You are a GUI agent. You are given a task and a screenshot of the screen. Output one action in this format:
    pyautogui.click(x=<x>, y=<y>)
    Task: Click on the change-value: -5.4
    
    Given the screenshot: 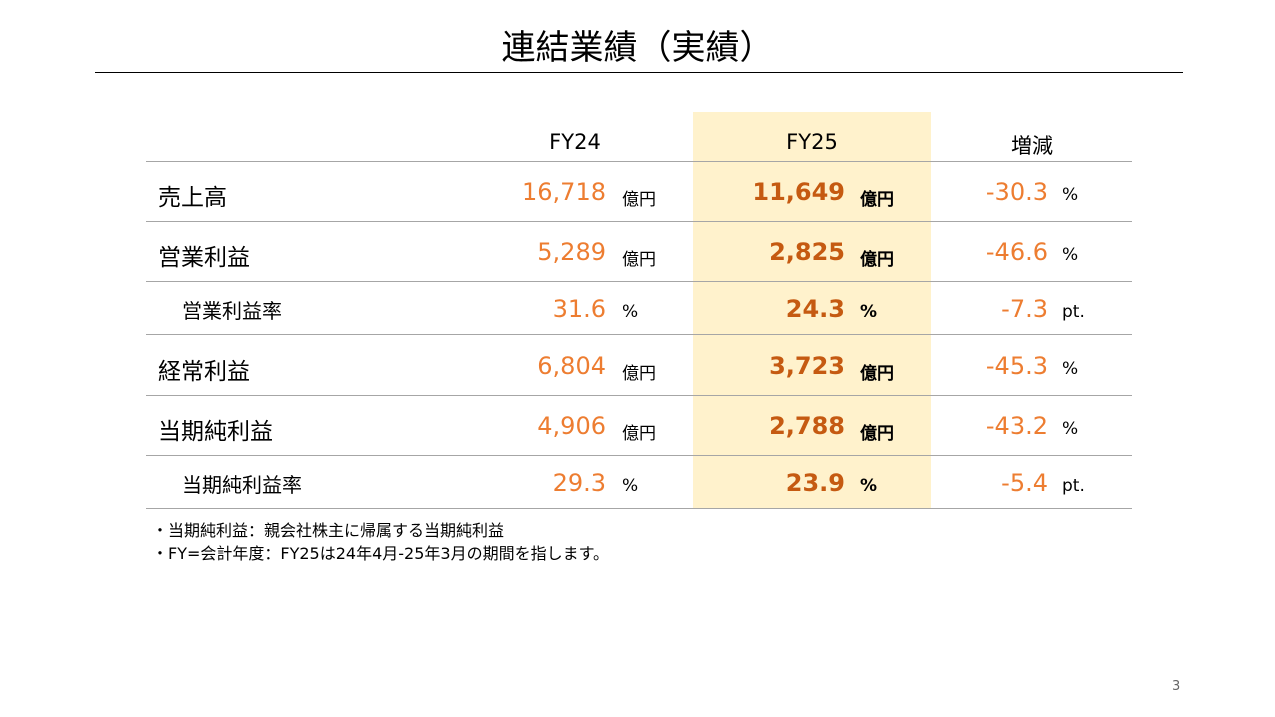 What is the action you would take?
    pyautogui.click(x=1024, y=482)
    